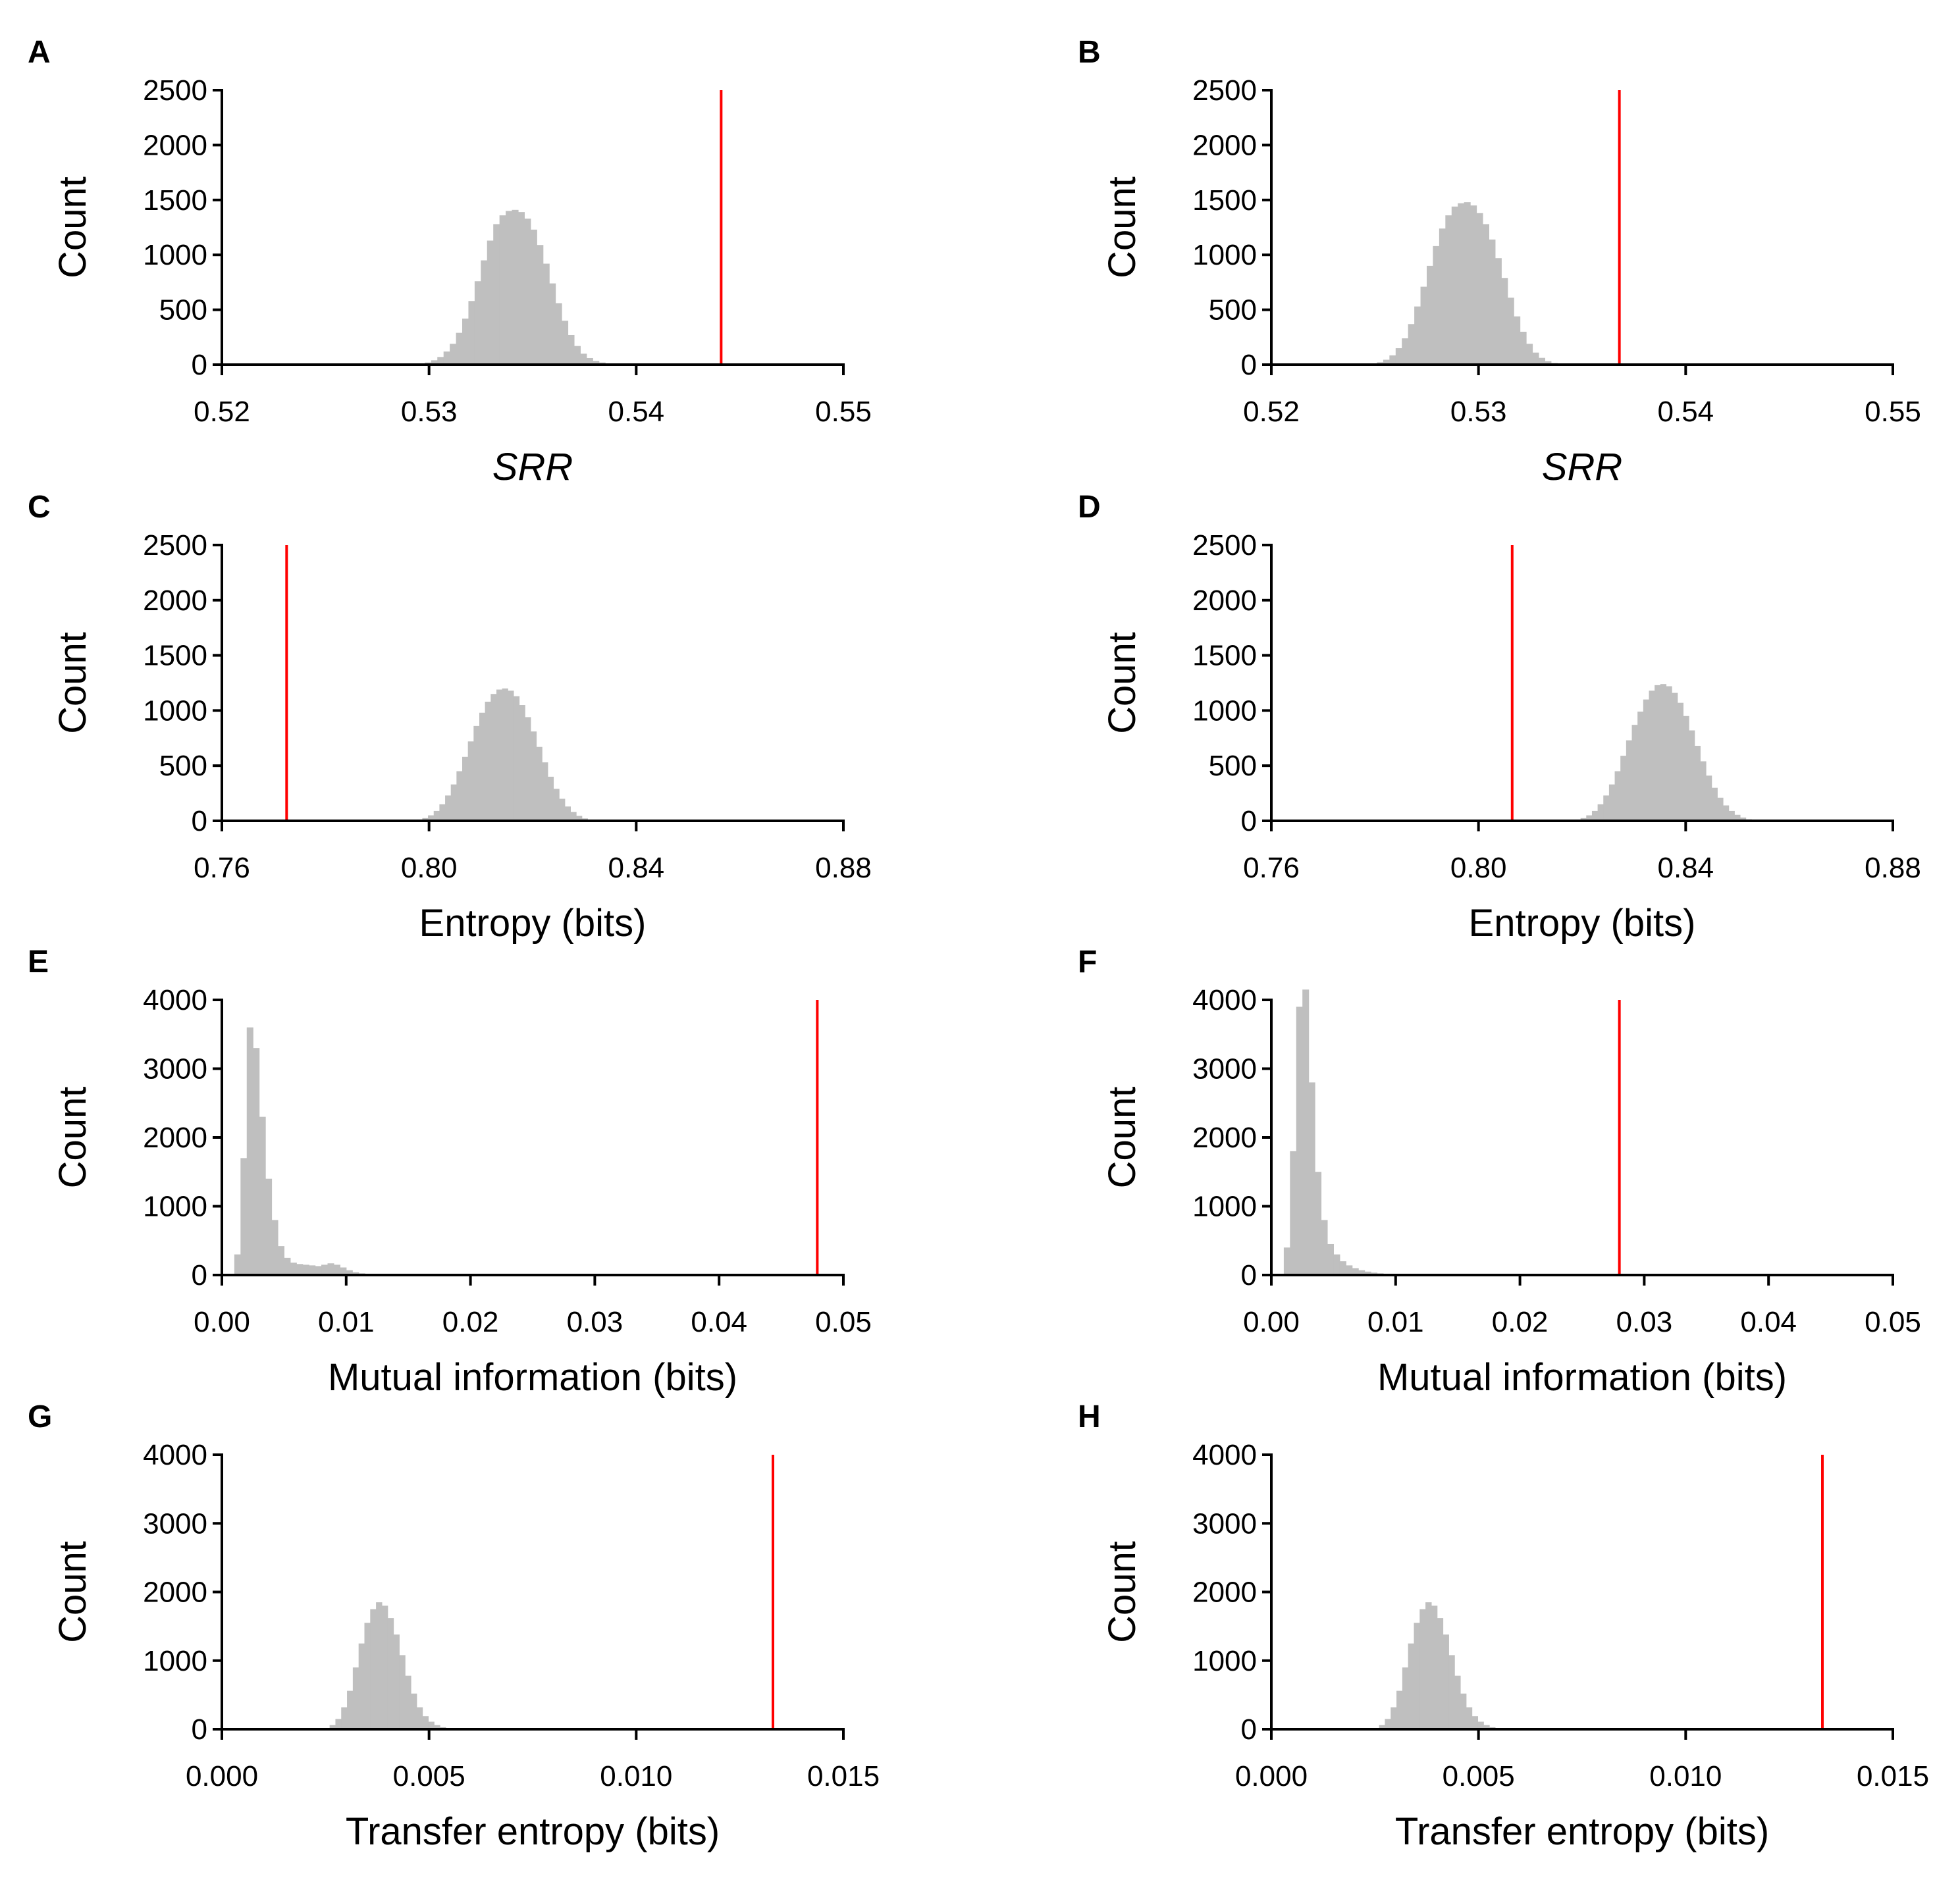 The height and width of the screenshot is (1878, 1960). What do you see at coordinates (1893, 1322) in the screenshot?
I see `panel-f-xtick-label: 0.05` at bounding box center [1893, 1322].